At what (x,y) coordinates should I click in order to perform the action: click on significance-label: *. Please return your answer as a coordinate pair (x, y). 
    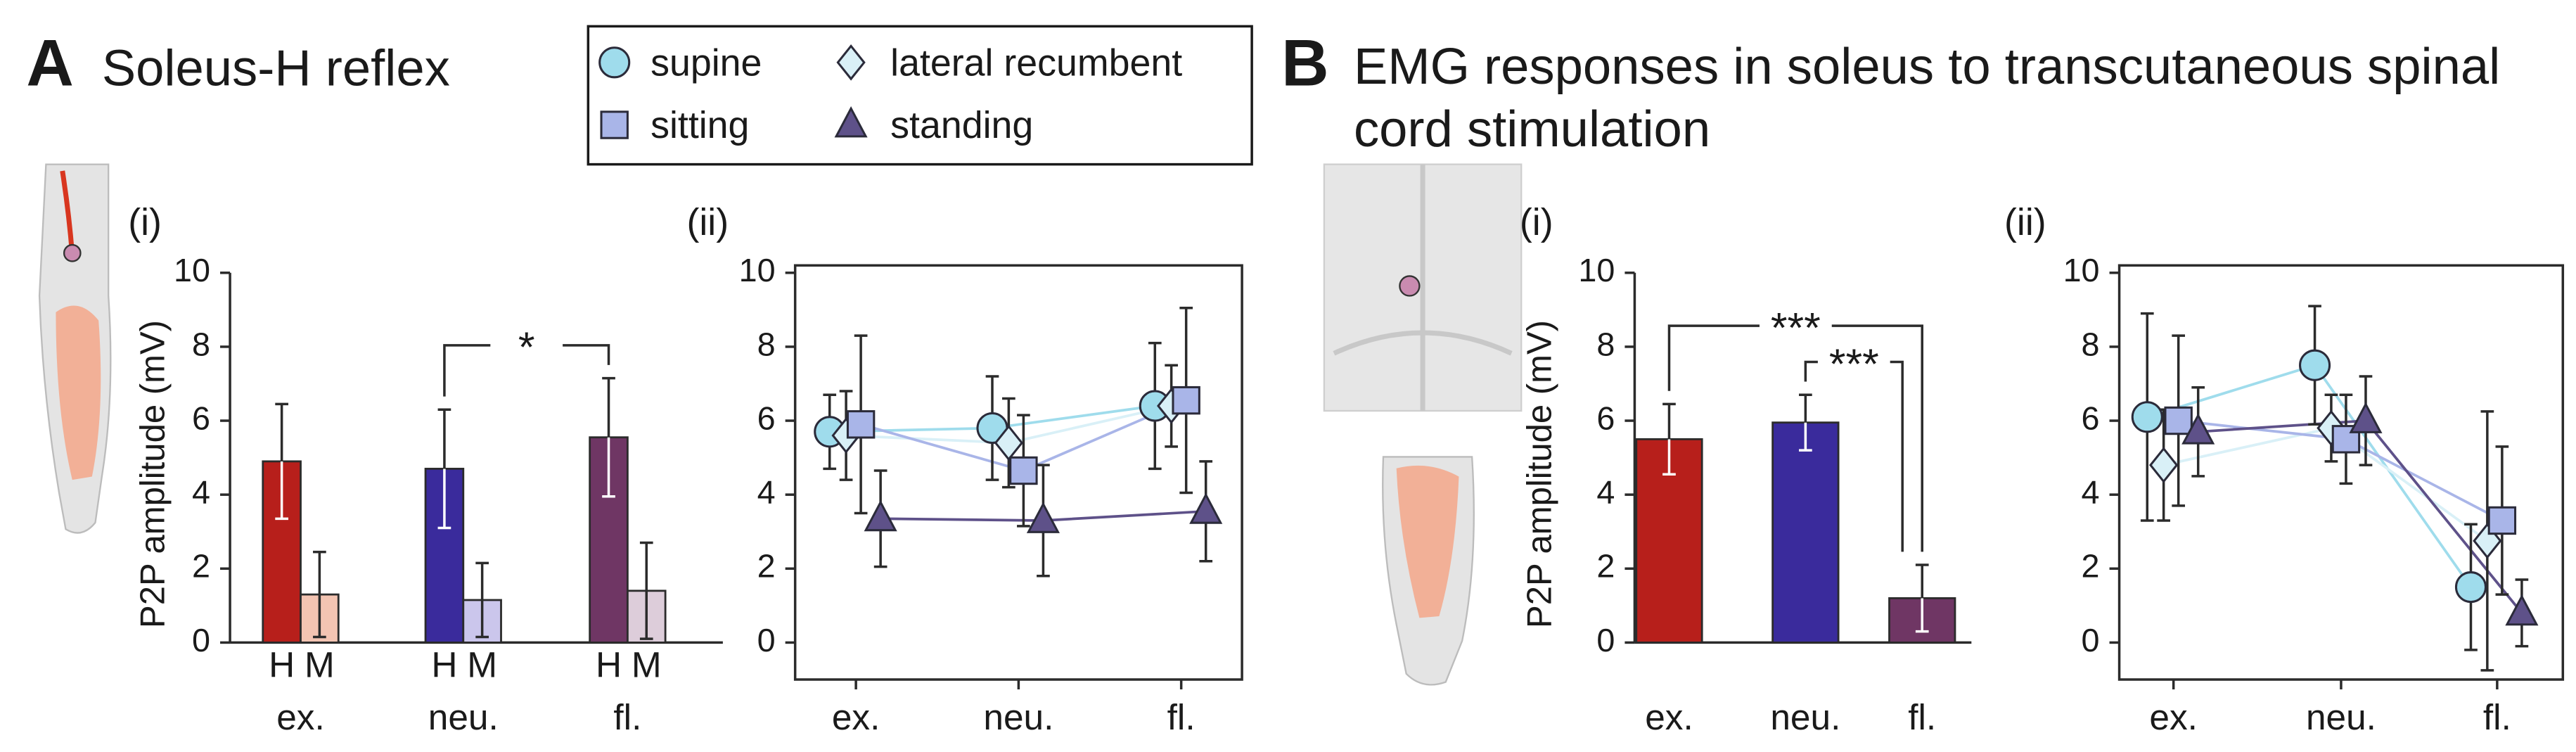
    Looking at the image, I should click on (526, 347).